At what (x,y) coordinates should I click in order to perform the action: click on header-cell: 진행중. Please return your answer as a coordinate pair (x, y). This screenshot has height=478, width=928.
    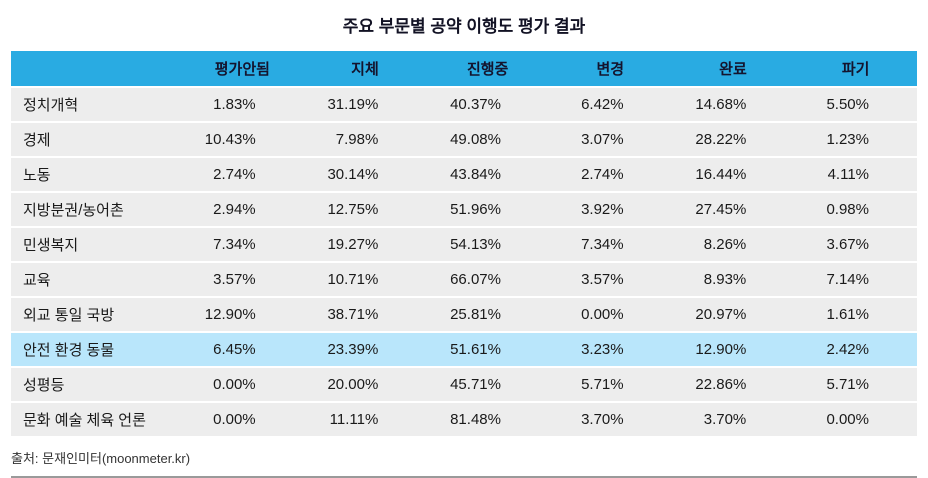
    Looking at the image, I should click on (487, 68).